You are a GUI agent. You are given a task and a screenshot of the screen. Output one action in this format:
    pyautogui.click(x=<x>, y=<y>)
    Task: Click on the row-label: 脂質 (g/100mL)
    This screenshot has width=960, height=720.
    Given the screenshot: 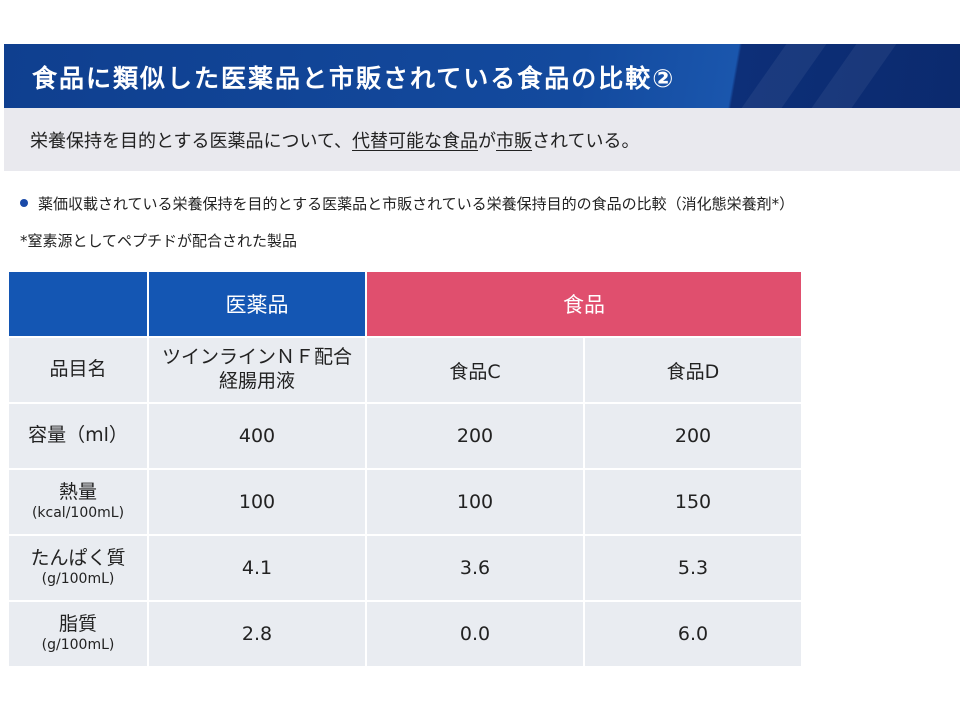 What is the action you would take?
    pyautogui.click(x=78, y=634)
    